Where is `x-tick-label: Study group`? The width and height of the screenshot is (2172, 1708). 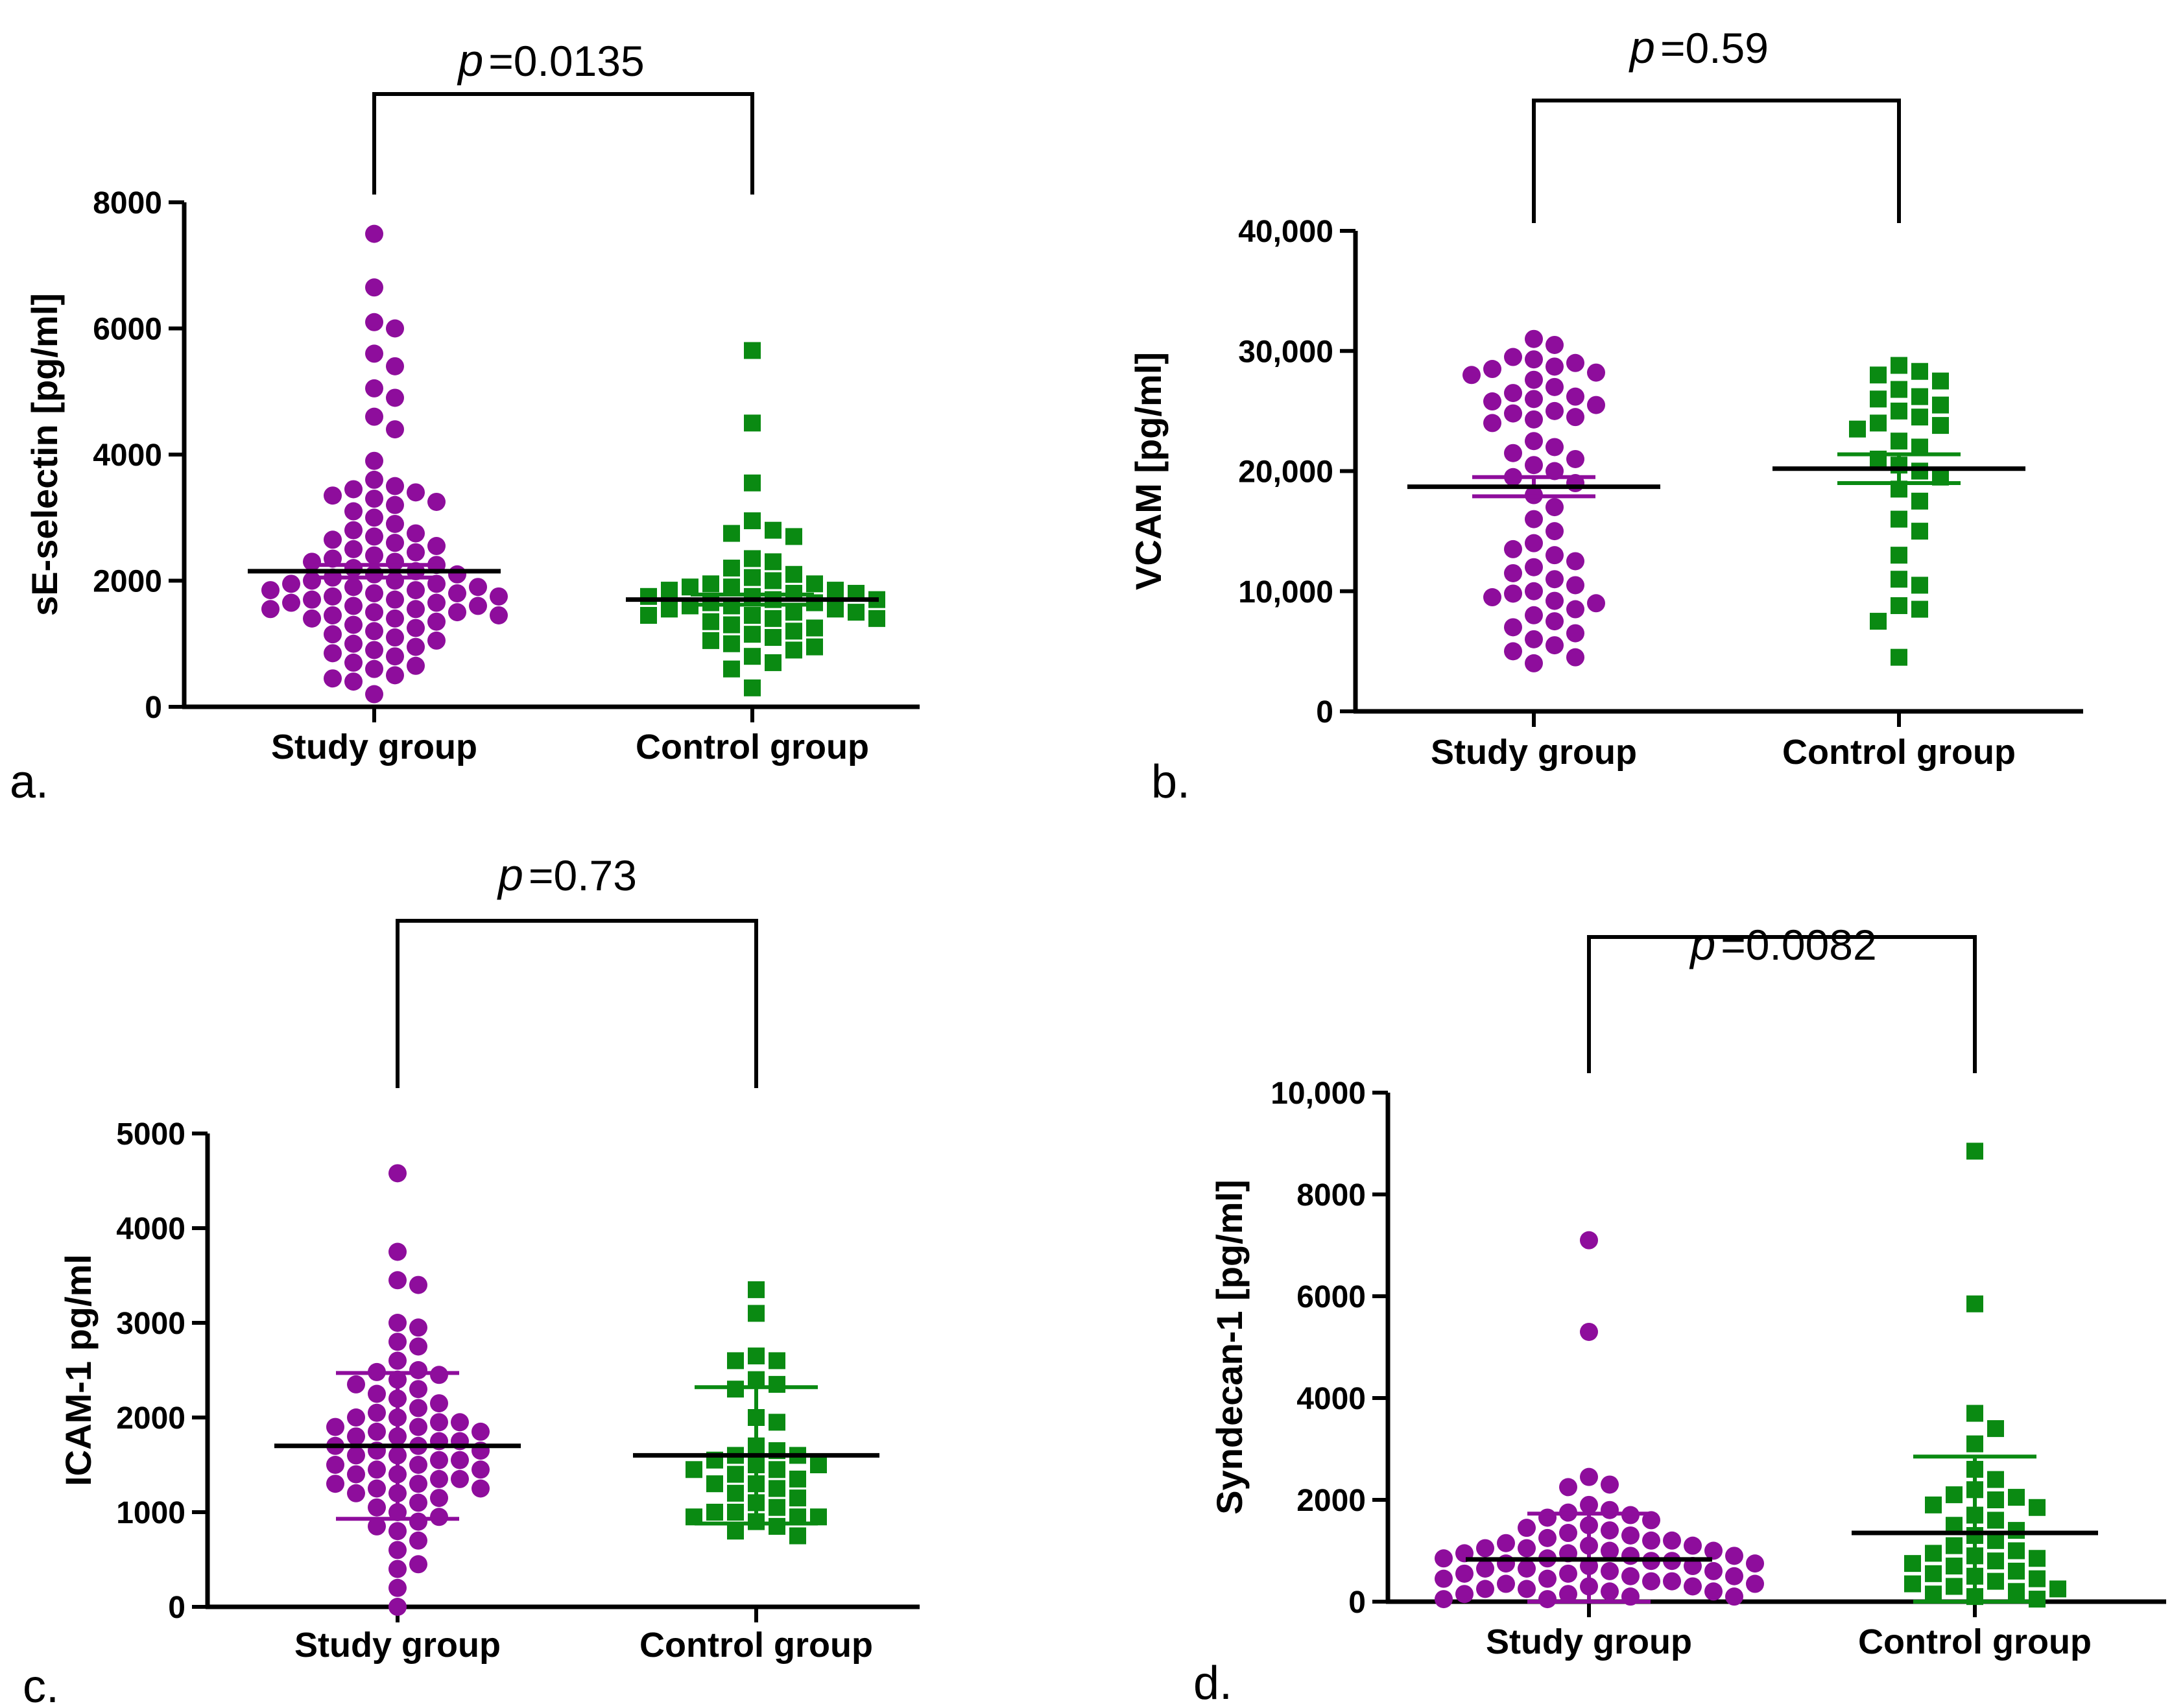 x-tick-label: Study group is located at coordinates (1589, 1641).